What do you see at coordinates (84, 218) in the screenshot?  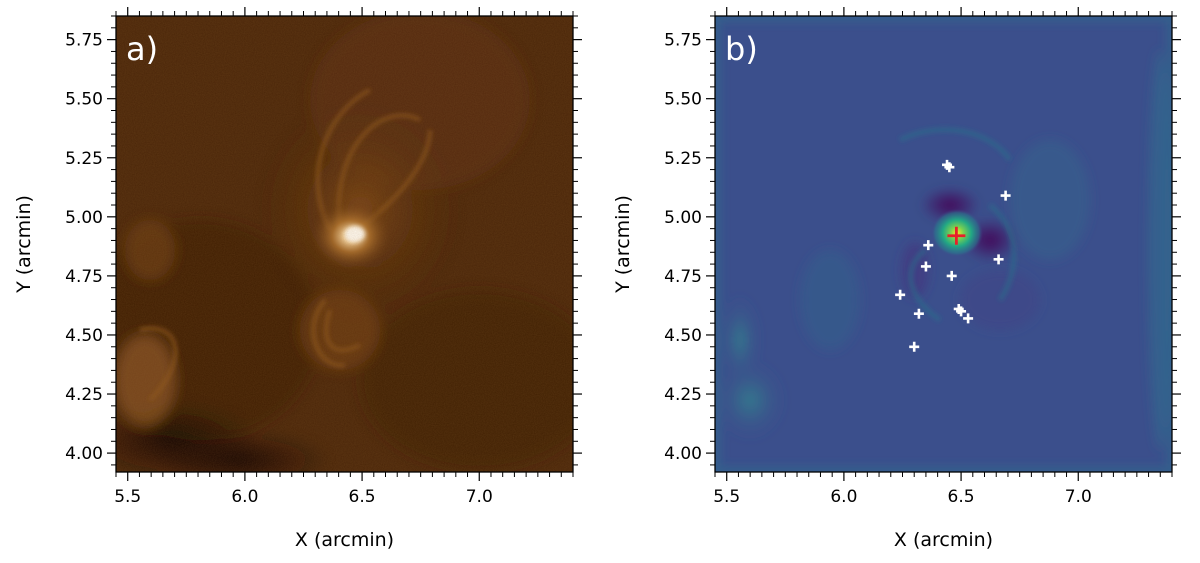 I see `panel-a-ytick-label: 5.00` at bounding box center [84, 218].